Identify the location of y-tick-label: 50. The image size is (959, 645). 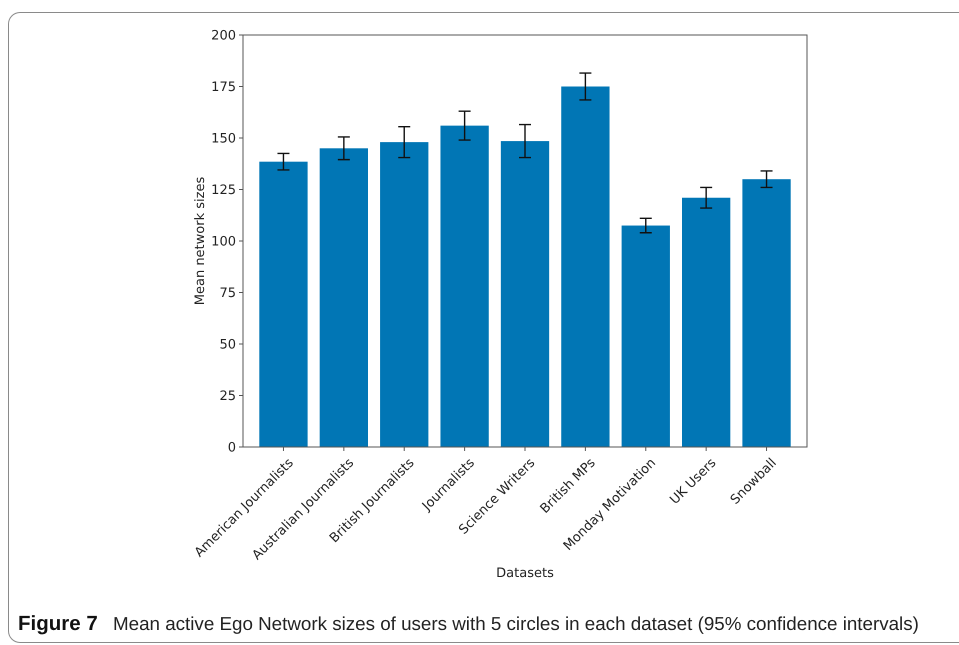
(227, 345).